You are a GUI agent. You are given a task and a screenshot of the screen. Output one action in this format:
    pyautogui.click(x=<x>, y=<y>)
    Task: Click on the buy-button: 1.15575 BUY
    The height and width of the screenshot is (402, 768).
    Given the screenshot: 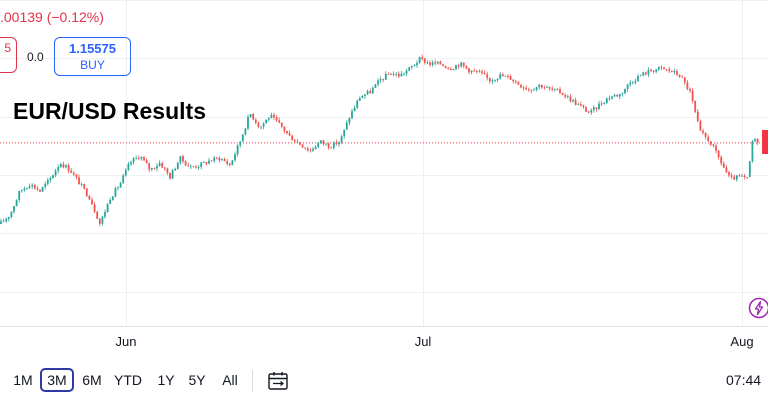 What is the action you would take?
    pyautogui.click(x=92, y=56)
    